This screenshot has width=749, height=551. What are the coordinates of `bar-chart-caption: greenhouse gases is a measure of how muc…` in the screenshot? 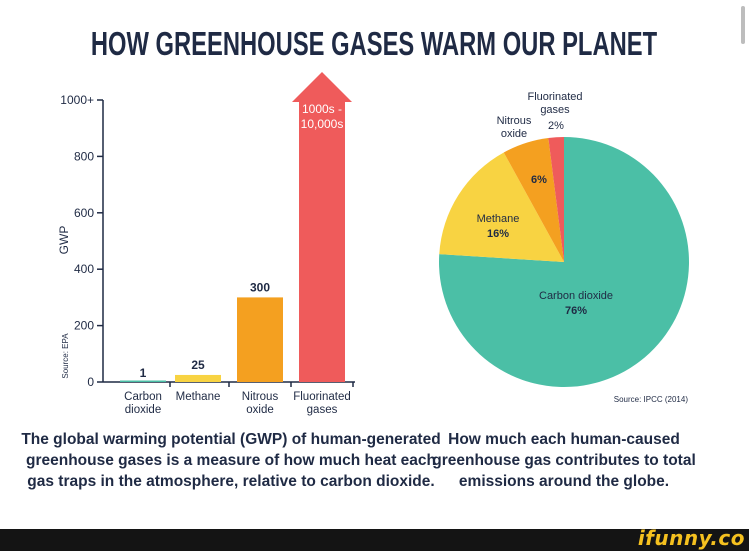 It's located at (231, 460).